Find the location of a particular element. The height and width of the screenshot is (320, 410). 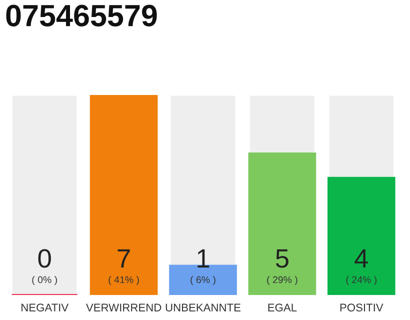

annotation: 0 is located at coordinates (44, 258).